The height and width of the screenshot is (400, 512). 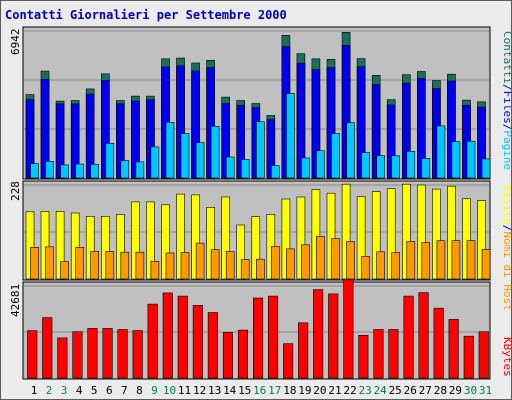 What do you see at coordinates (274, 390) in the screenshot?
I see `x-tick-label: 17` at bounding box center [274, 390].